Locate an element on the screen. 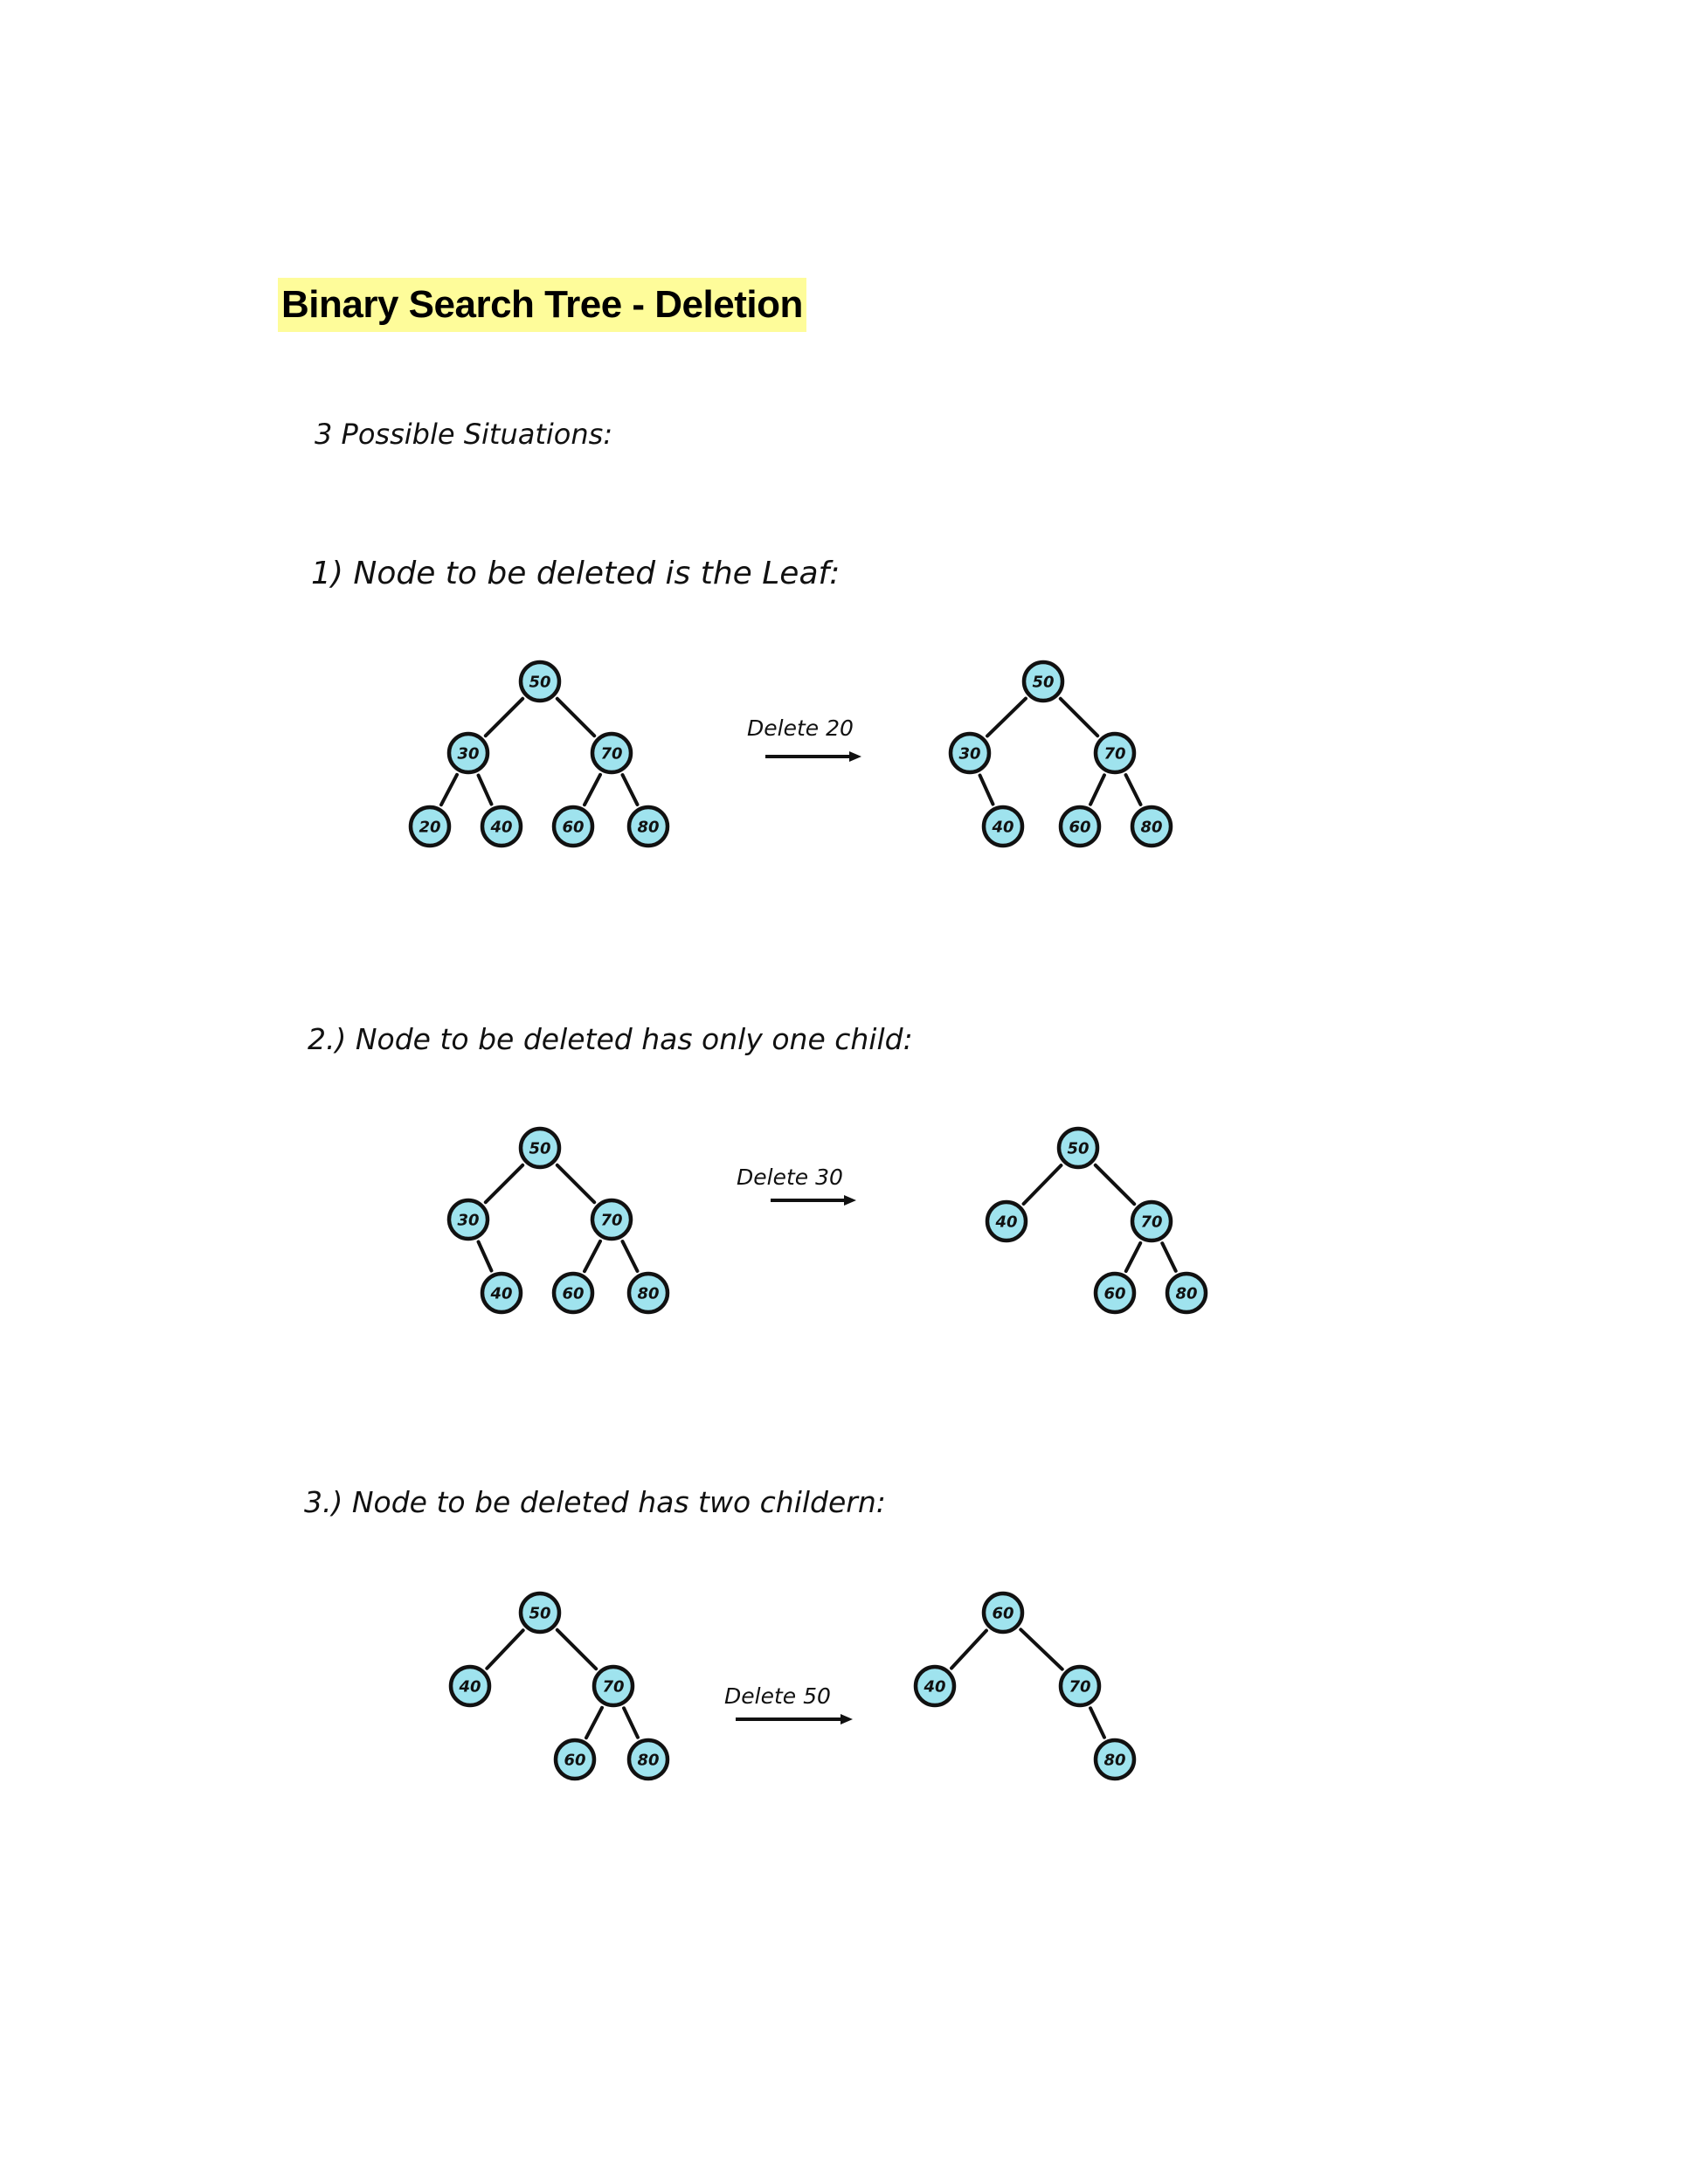 This screenshot has height=2184, width=1688. case-1-after-node-50: 50 is located at coordinates (1043, 681).